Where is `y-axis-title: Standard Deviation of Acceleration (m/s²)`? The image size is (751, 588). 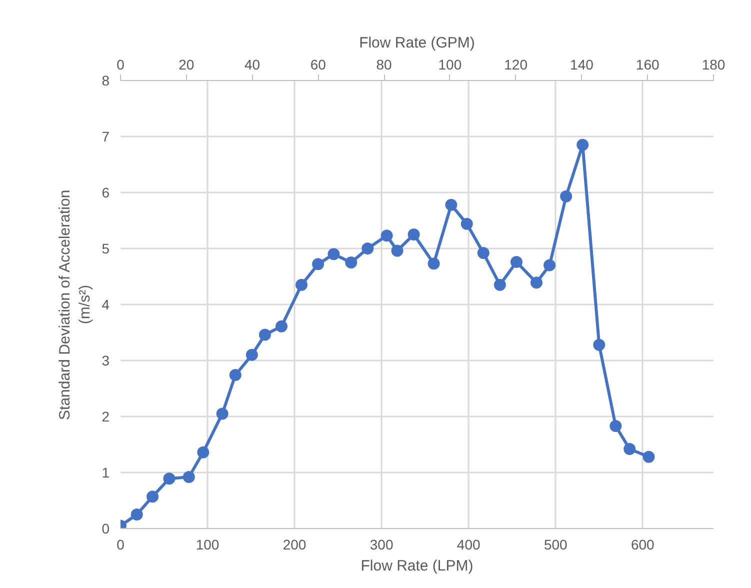
y-axis-title: Standard Deviation of Acceleration (m/s²) is located at coordinates (75, 305).